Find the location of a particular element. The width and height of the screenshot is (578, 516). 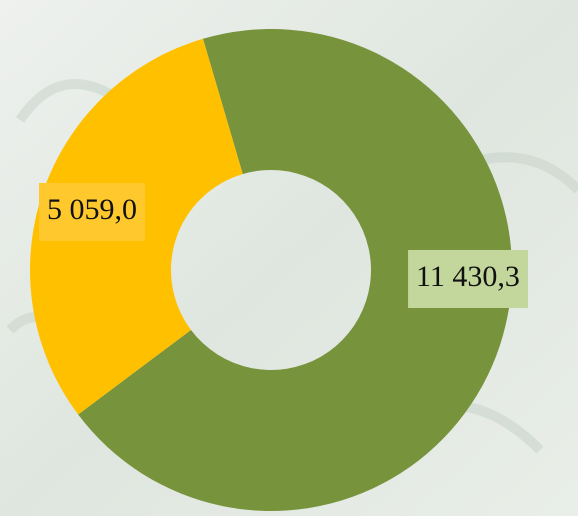

data-label: 11 430,3 is located at coordinates (468, 276).